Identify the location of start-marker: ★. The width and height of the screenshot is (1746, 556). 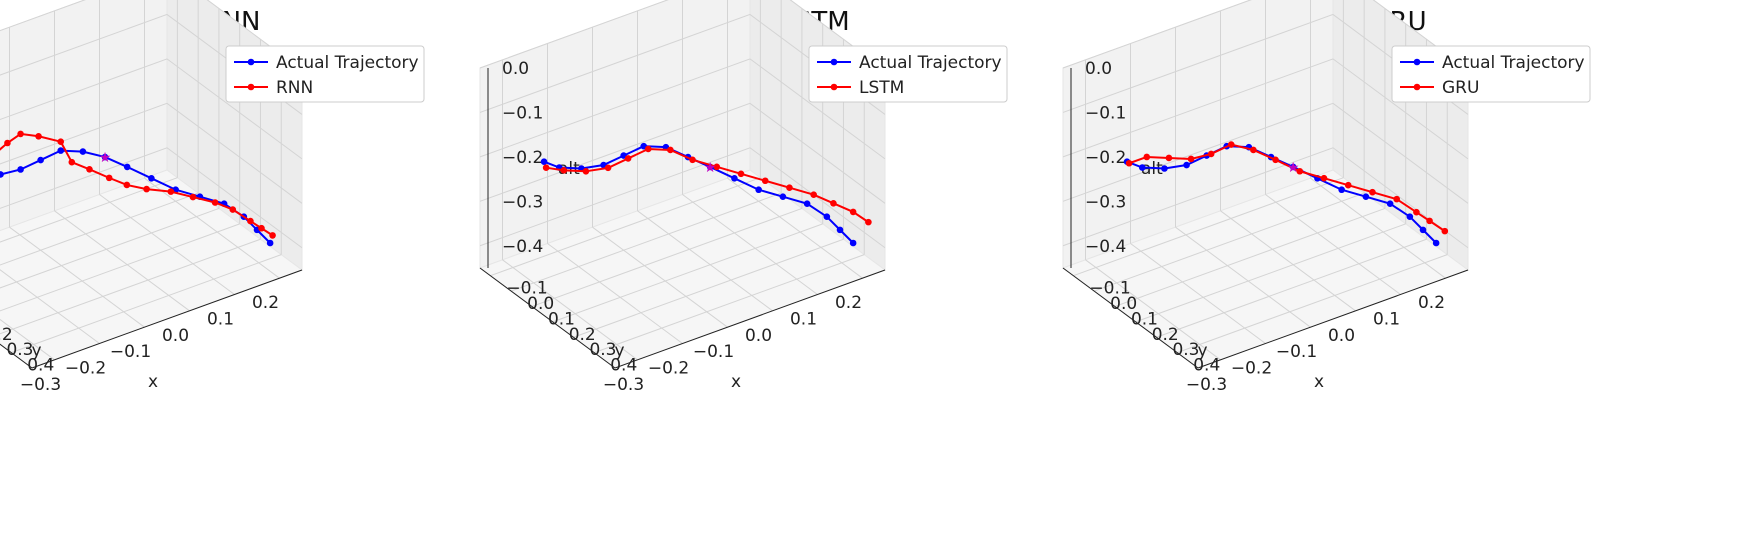
(105, 158).